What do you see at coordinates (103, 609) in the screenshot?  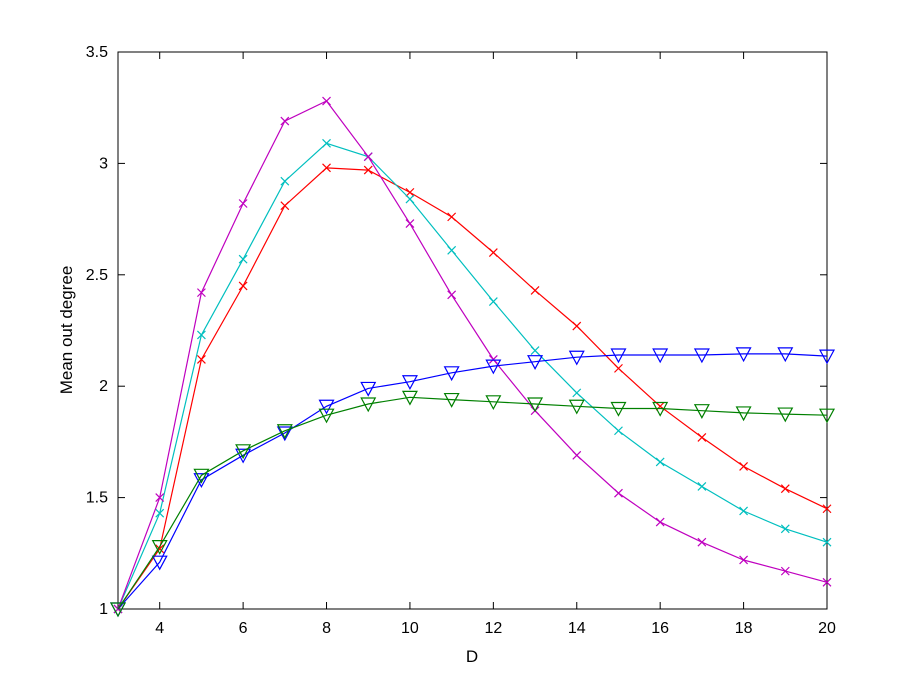 I see `y-tick-label: 1` at bounding box center [103, 609].